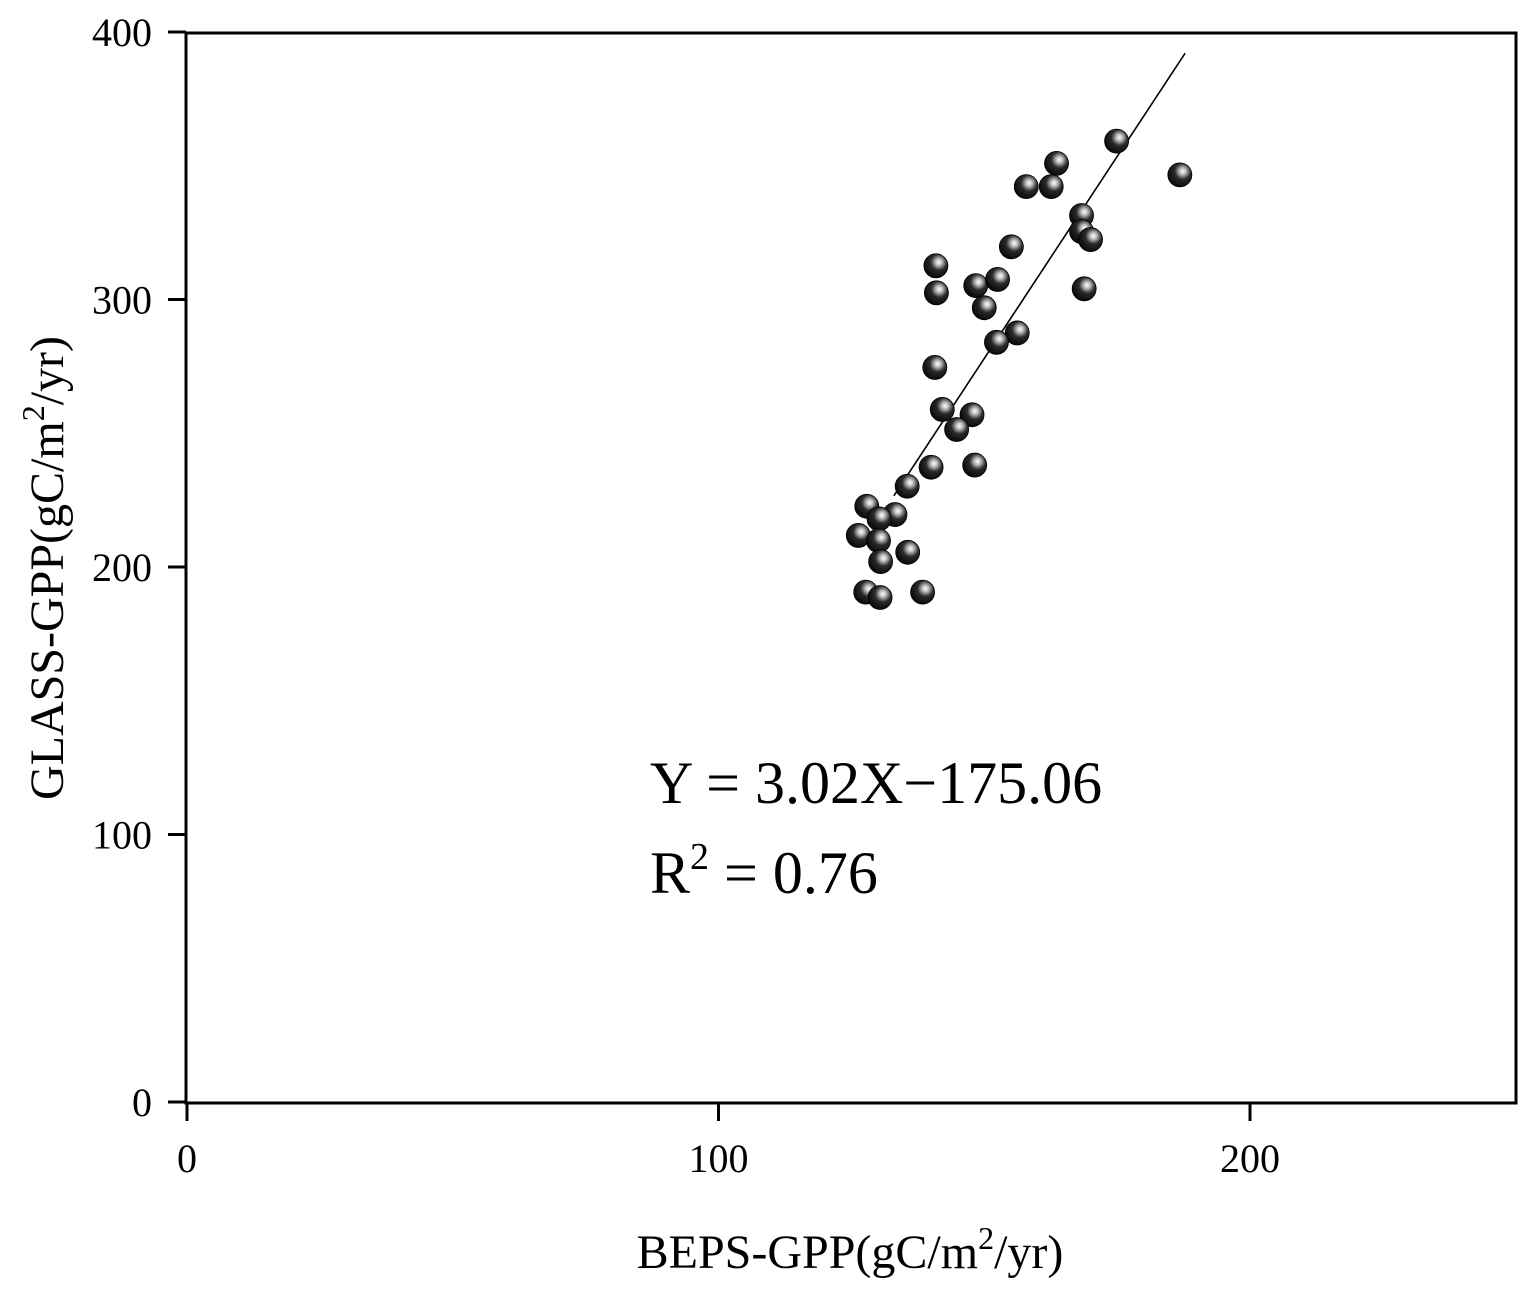 The height and width of the screenshot is (1297, 1535). What do you see at coordinates (47, 370) in the screenshot?
I see `y-axis-label-suffix: /yr)` at bounding box center [47, 370].